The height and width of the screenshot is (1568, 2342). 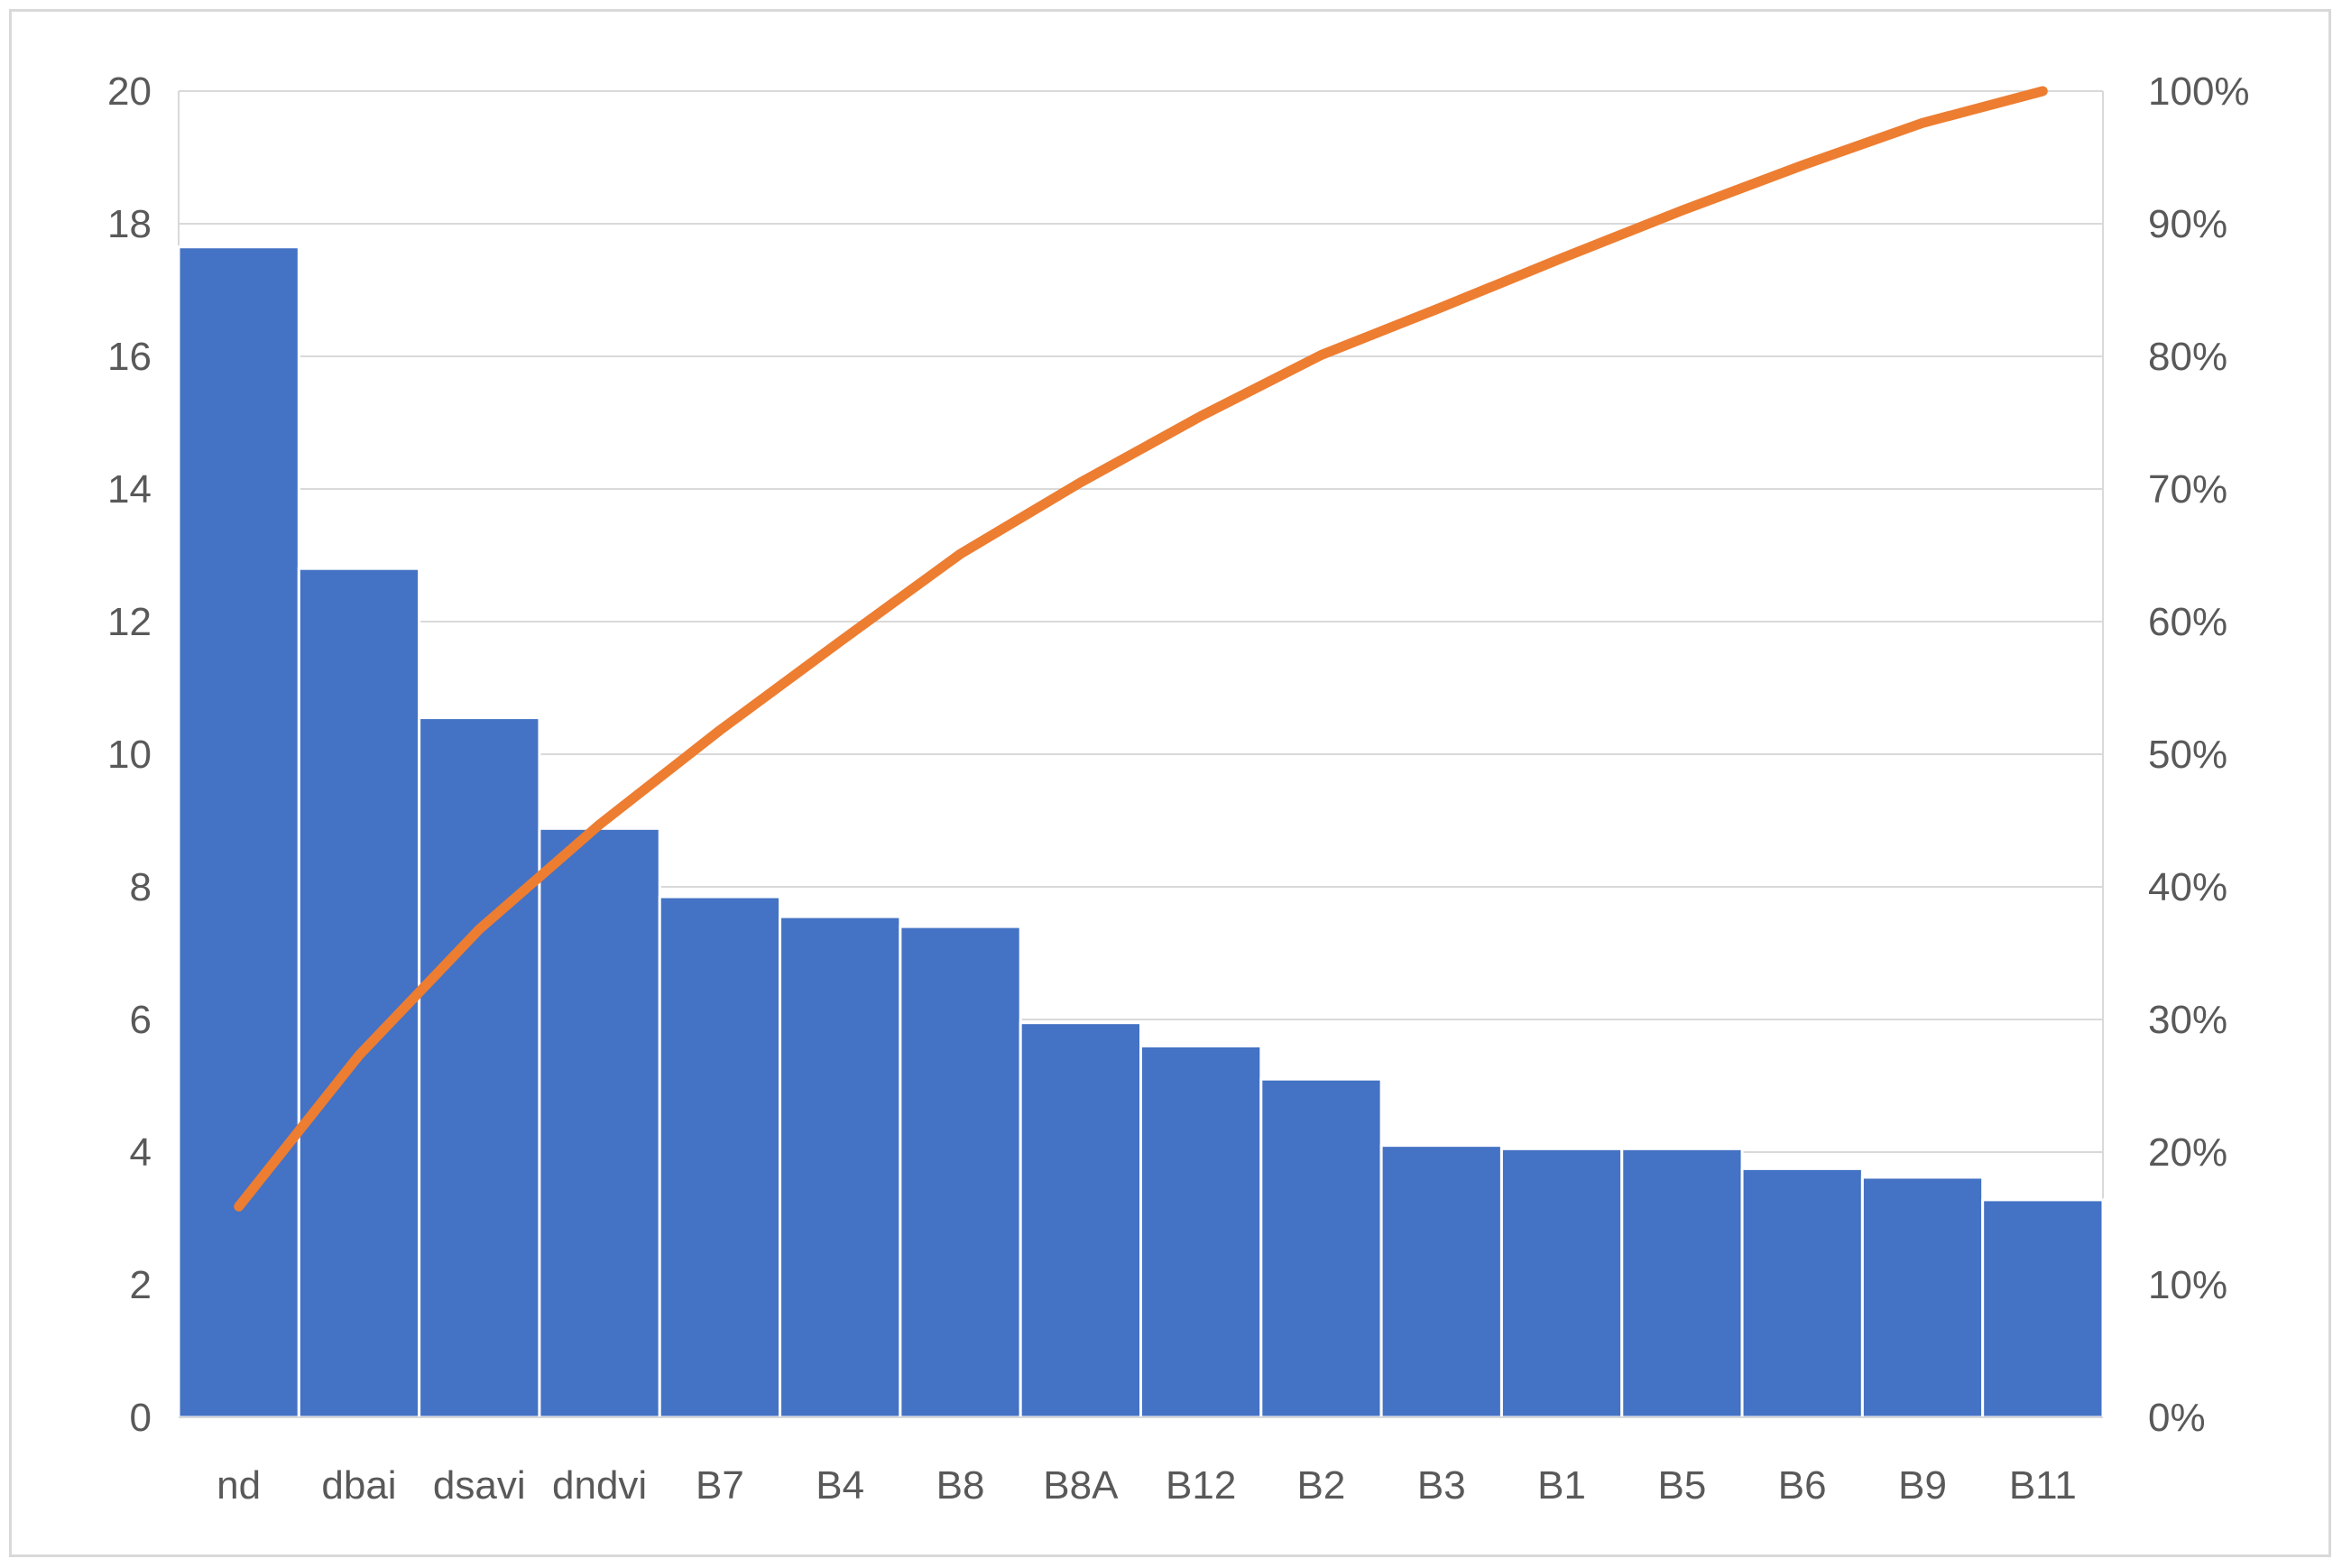 What do you see at coordinates (141, 1285) in the screenshot?
I see `y-tick-label: 2` at bounding box center [141, 1285].